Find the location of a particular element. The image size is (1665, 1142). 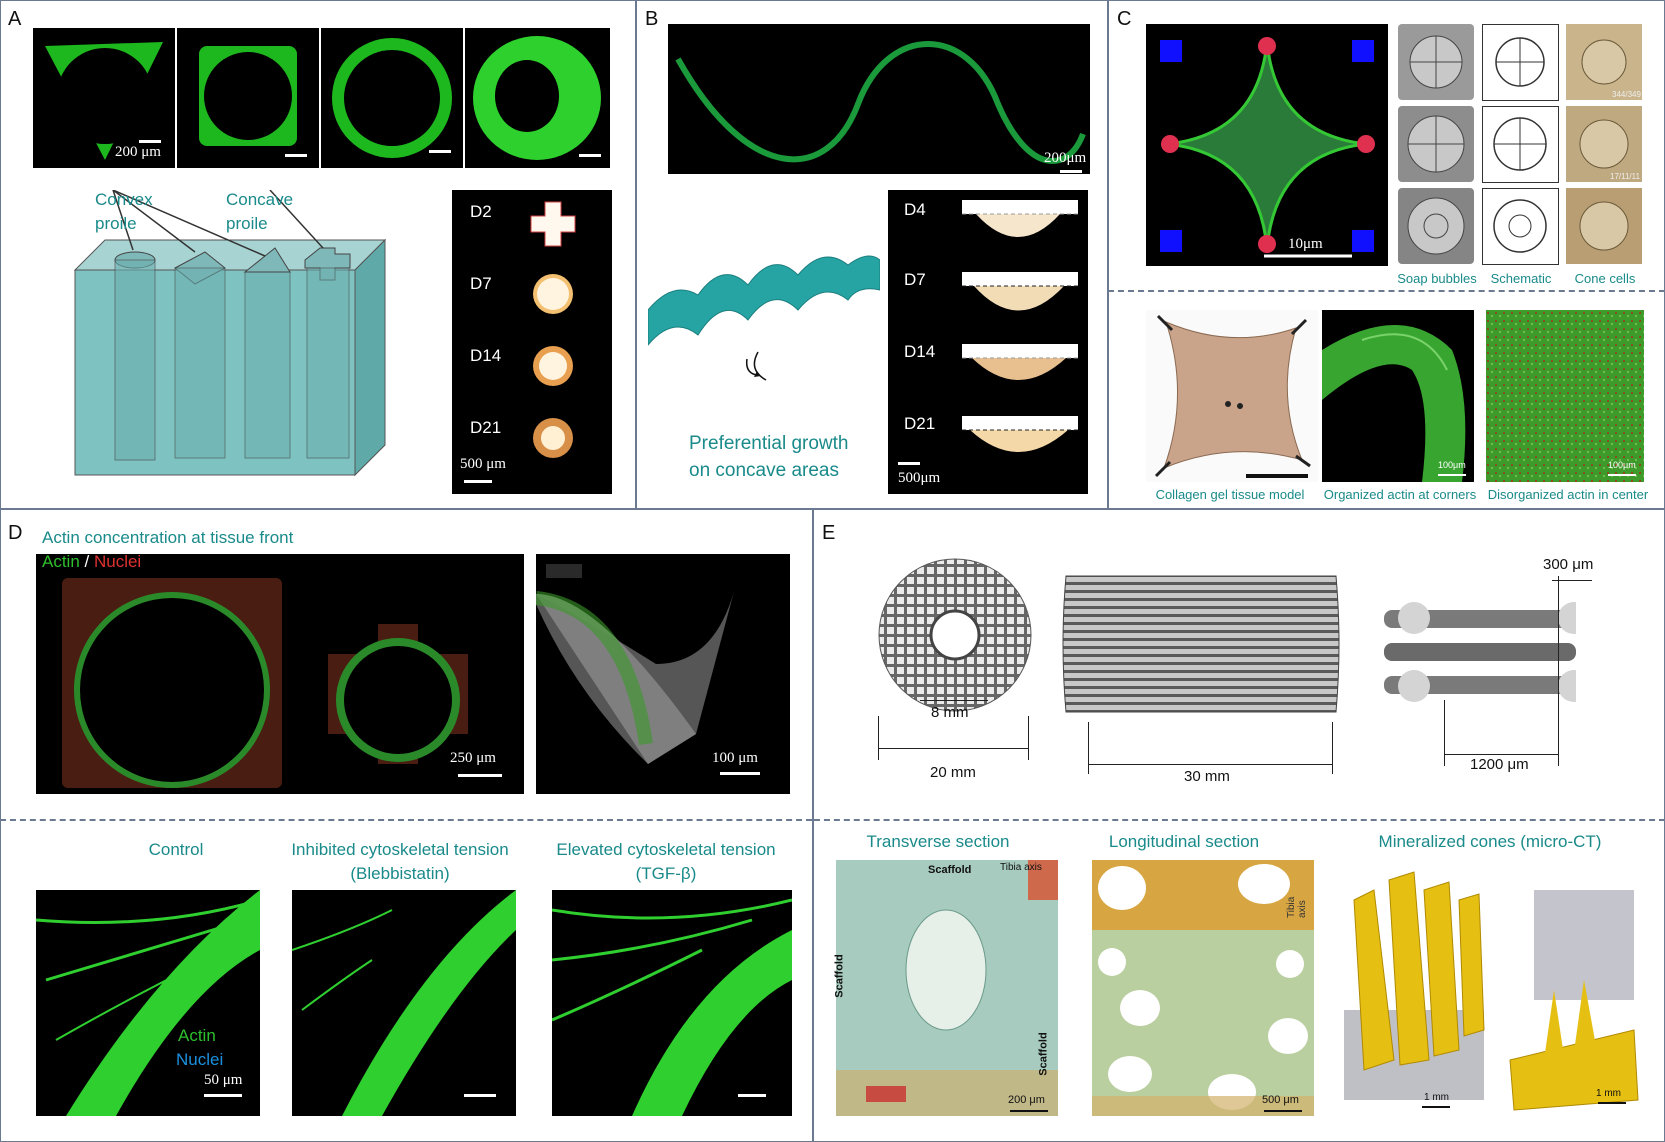

ring-image-circle is located at coordinates (392, 98).